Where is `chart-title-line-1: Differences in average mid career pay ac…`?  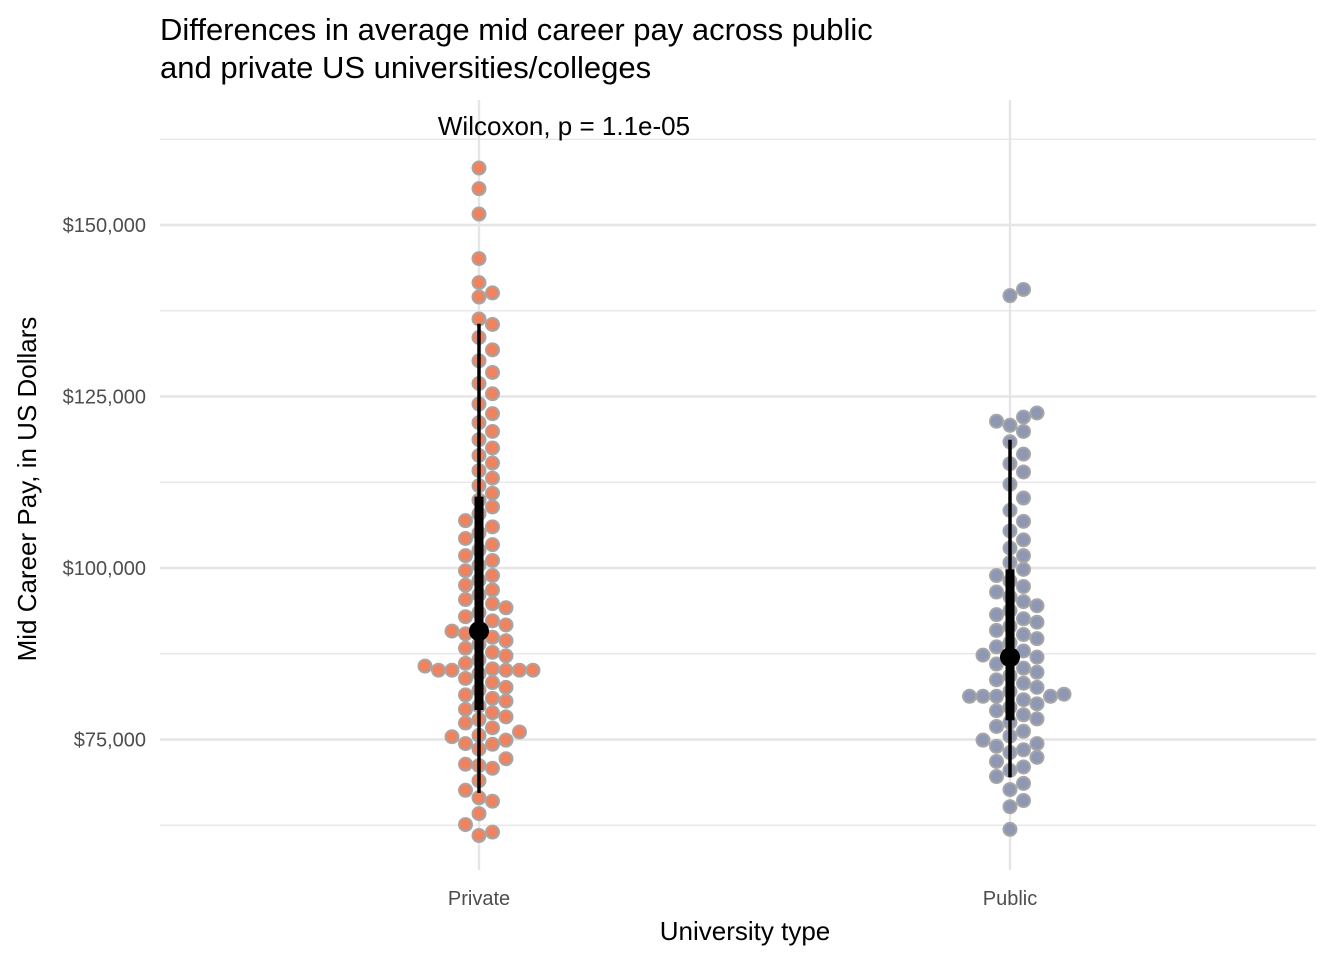
chart-title-line-1: Differences in average mid career pay ac… is located at coordinates (516, 29).